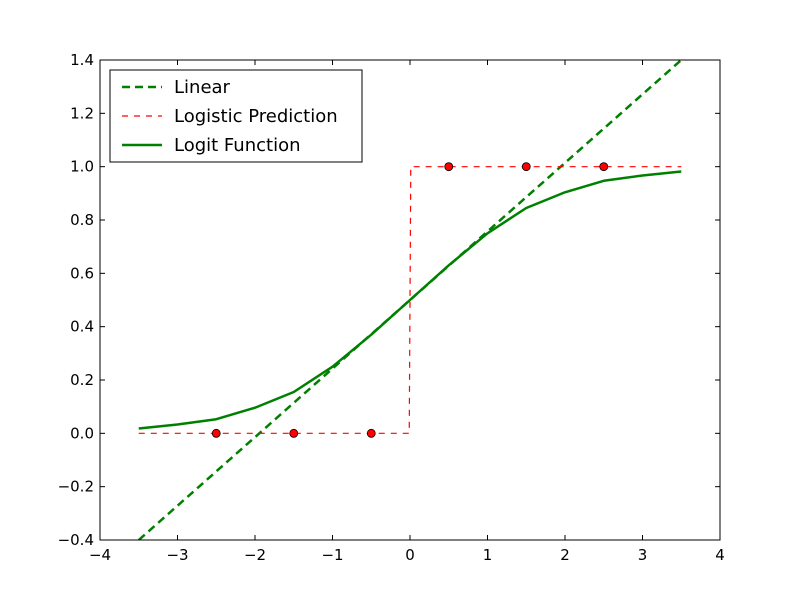 The height and width of the screenshot is (604, 800). Describe the element at coordinates (177, 555) in the screenshot. I see `x-tick-label: −3` at that location.